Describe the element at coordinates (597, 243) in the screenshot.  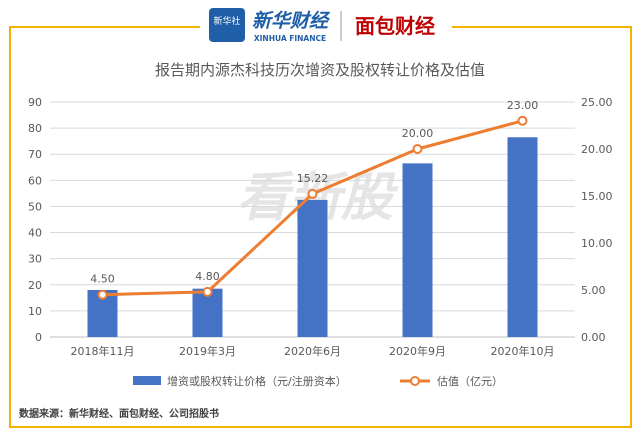
I see `y-right-tick-label: 10.00` at that location.